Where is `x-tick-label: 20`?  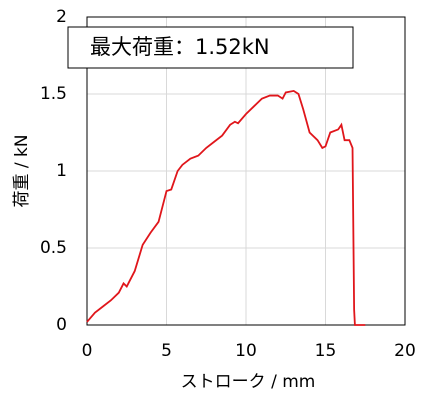 x-tick-label: 20 is located at coordinates (405, 351).